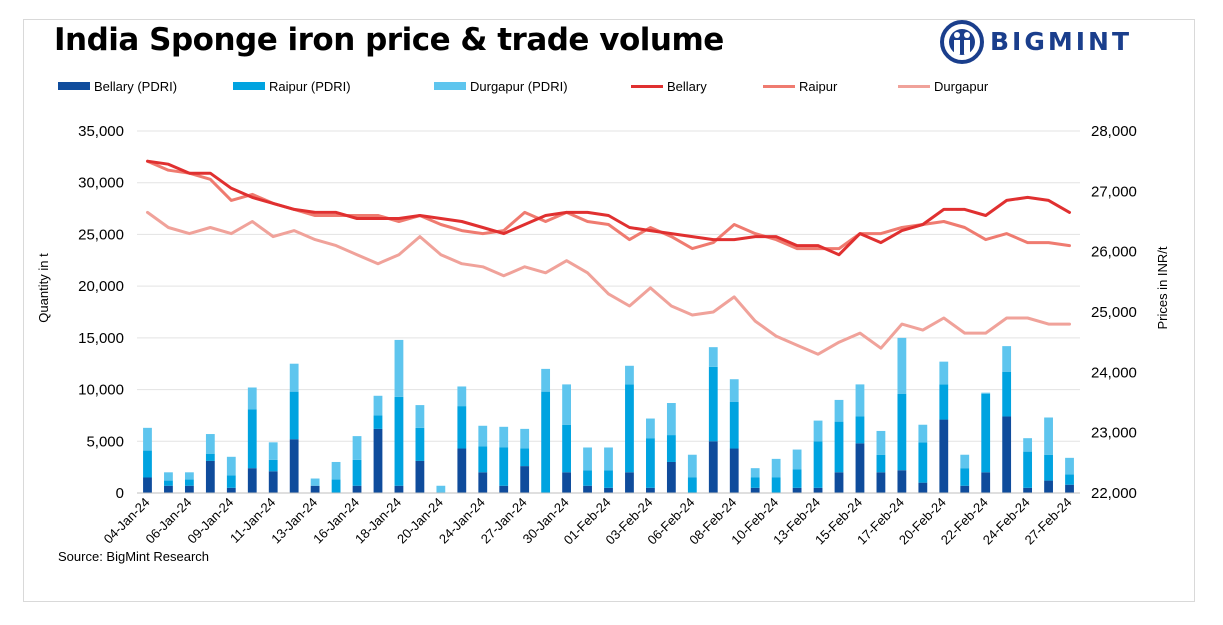 Image resolution: width=1223 pixels, height=625 pixels. I want to click on y-axis-label: Quantity in t, so click(43, 288).